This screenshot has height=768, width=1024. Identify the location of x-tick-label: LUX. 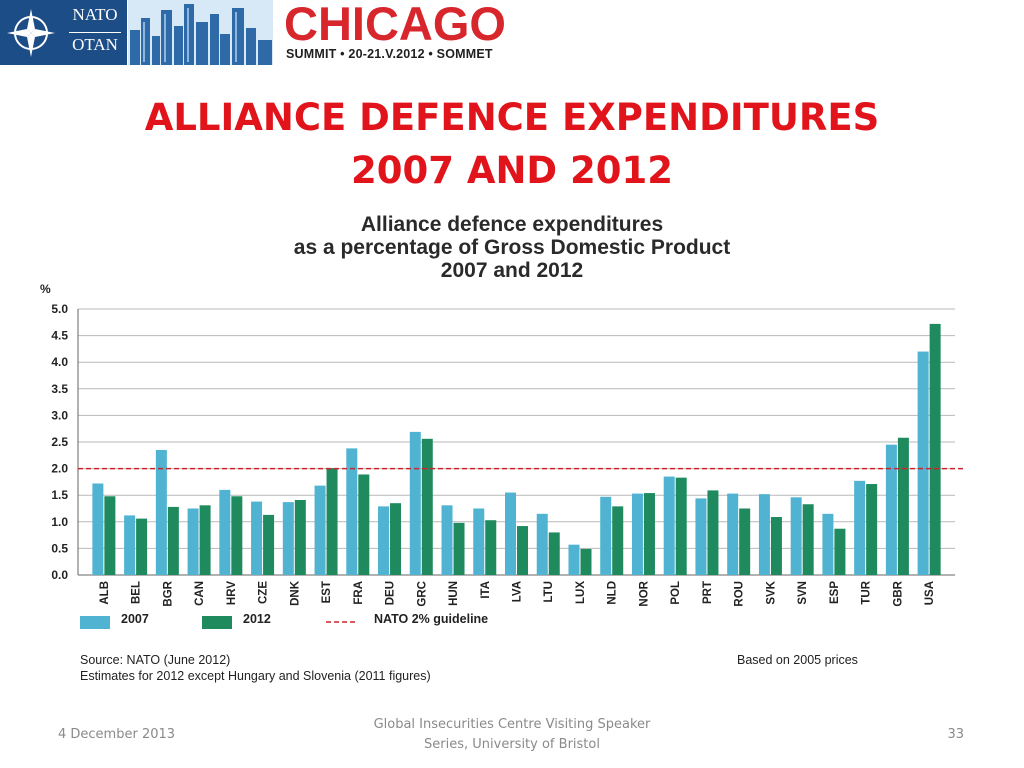
(581, 592).